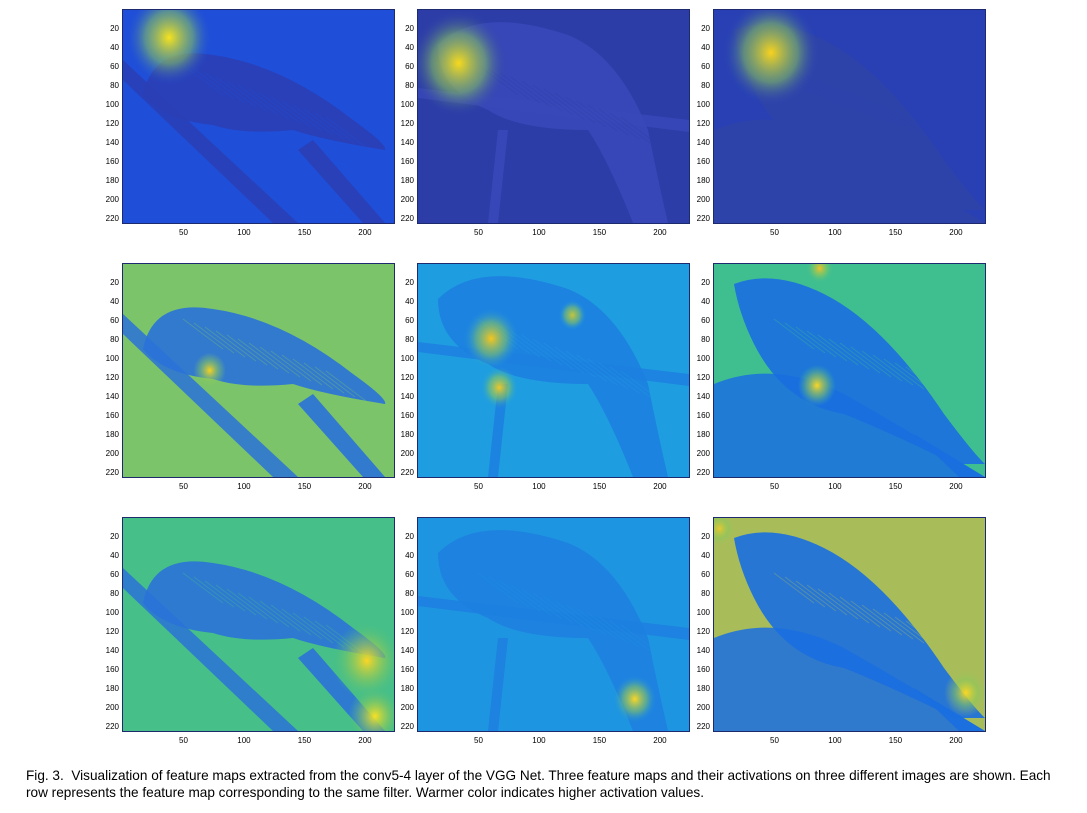 This screenshot has width=1087, height=813. What do you see at coordinates (705, 302) in the screenshot?
I see `y-tick-label: 40` at bounding box center [705, 302].